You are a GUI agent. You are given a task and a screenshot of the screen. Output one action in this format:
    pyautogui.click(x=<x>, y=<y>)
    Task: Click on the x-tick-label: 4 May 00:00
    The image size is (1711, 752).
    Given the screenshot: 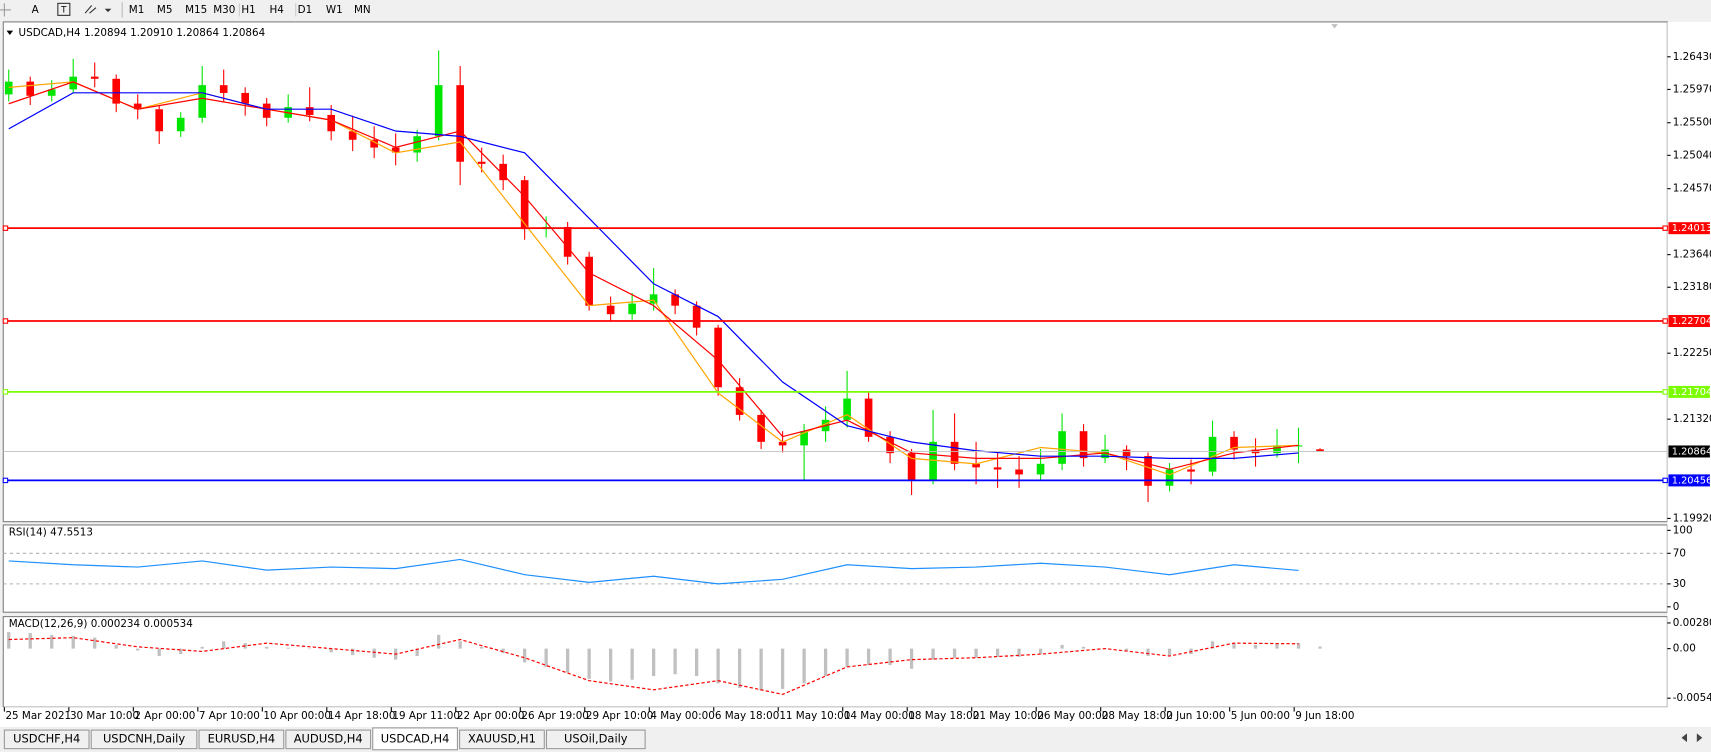 What is the action you would take?
    pyautogui.click(x=682, y=716)
    